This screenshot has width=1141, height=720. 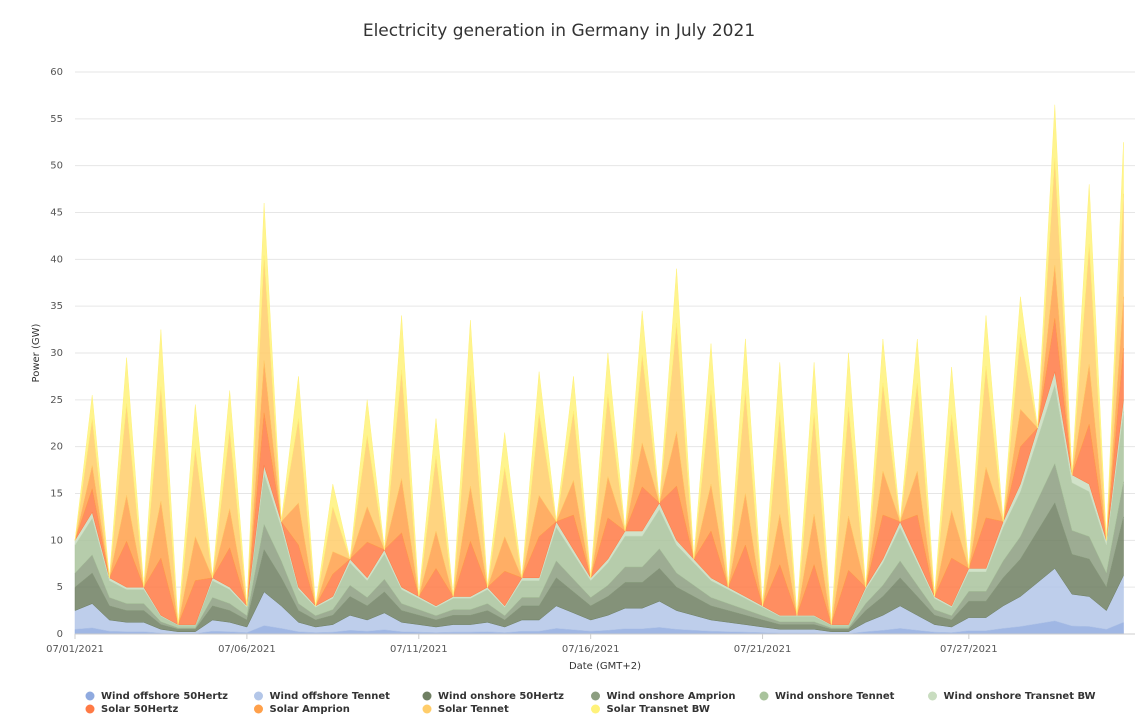 What do you see at coordinates (671, 696) in the screenshot?
I see `legend-label: Wind onshore Amprion` at bounding box center [671, 696].